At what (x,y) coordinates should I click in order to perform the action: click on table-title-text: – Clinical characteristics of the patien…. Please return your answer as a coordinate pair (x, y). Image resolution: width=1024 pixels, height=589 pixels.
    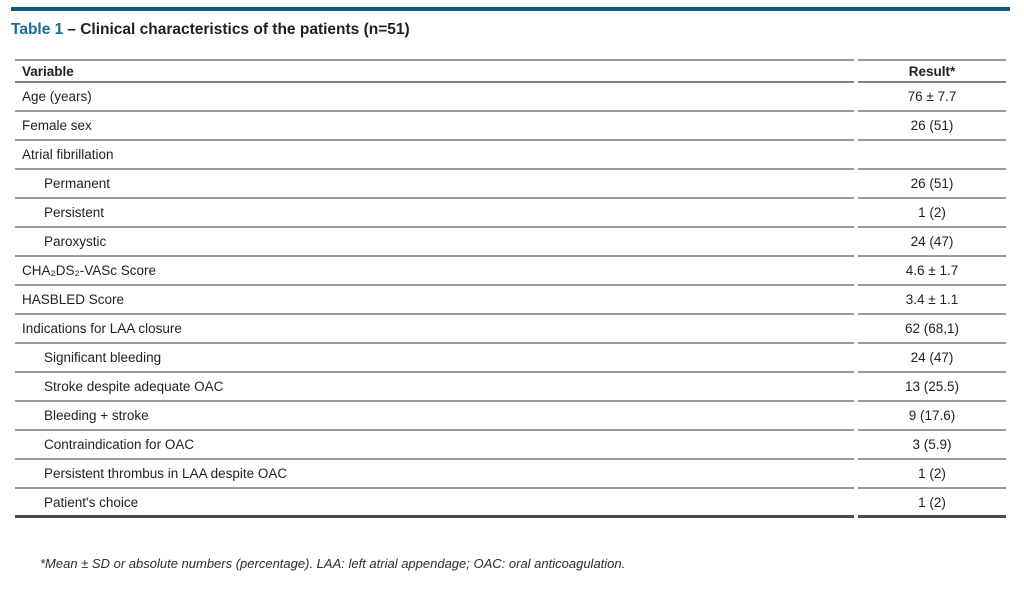
    Looking at the image, I should click on (238, 29).